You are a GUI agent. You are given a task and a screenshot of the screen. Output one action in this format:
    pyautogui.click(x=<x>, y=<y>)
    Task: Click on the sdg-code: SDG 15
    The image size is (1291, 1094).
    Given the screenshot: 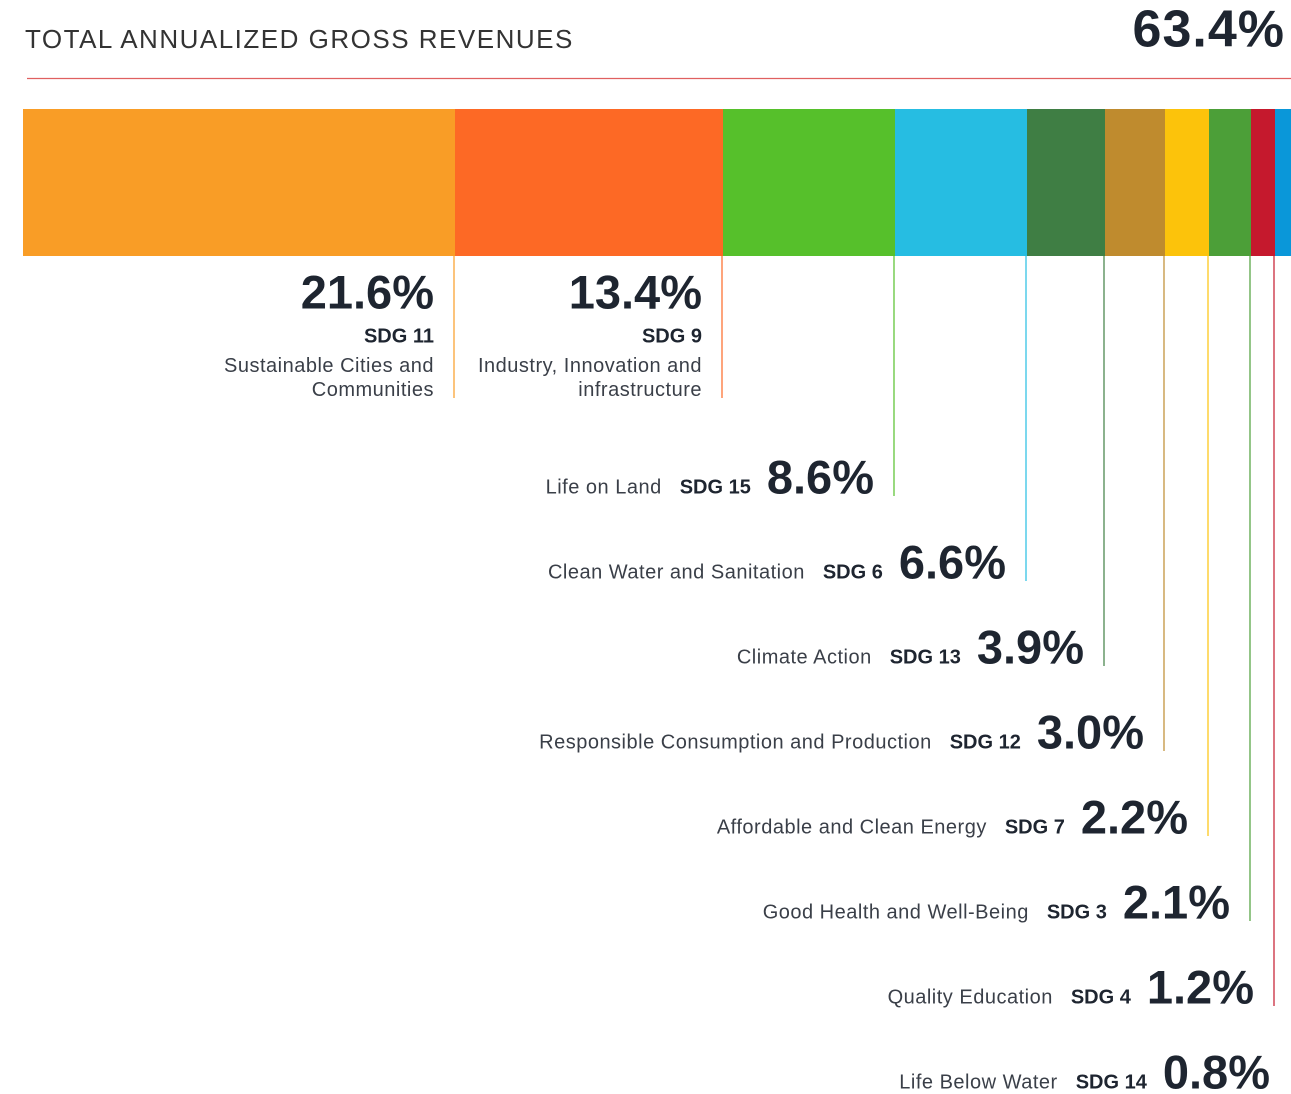 What is the action you would take?
    pyautogui.click(x=715, y=487)
    